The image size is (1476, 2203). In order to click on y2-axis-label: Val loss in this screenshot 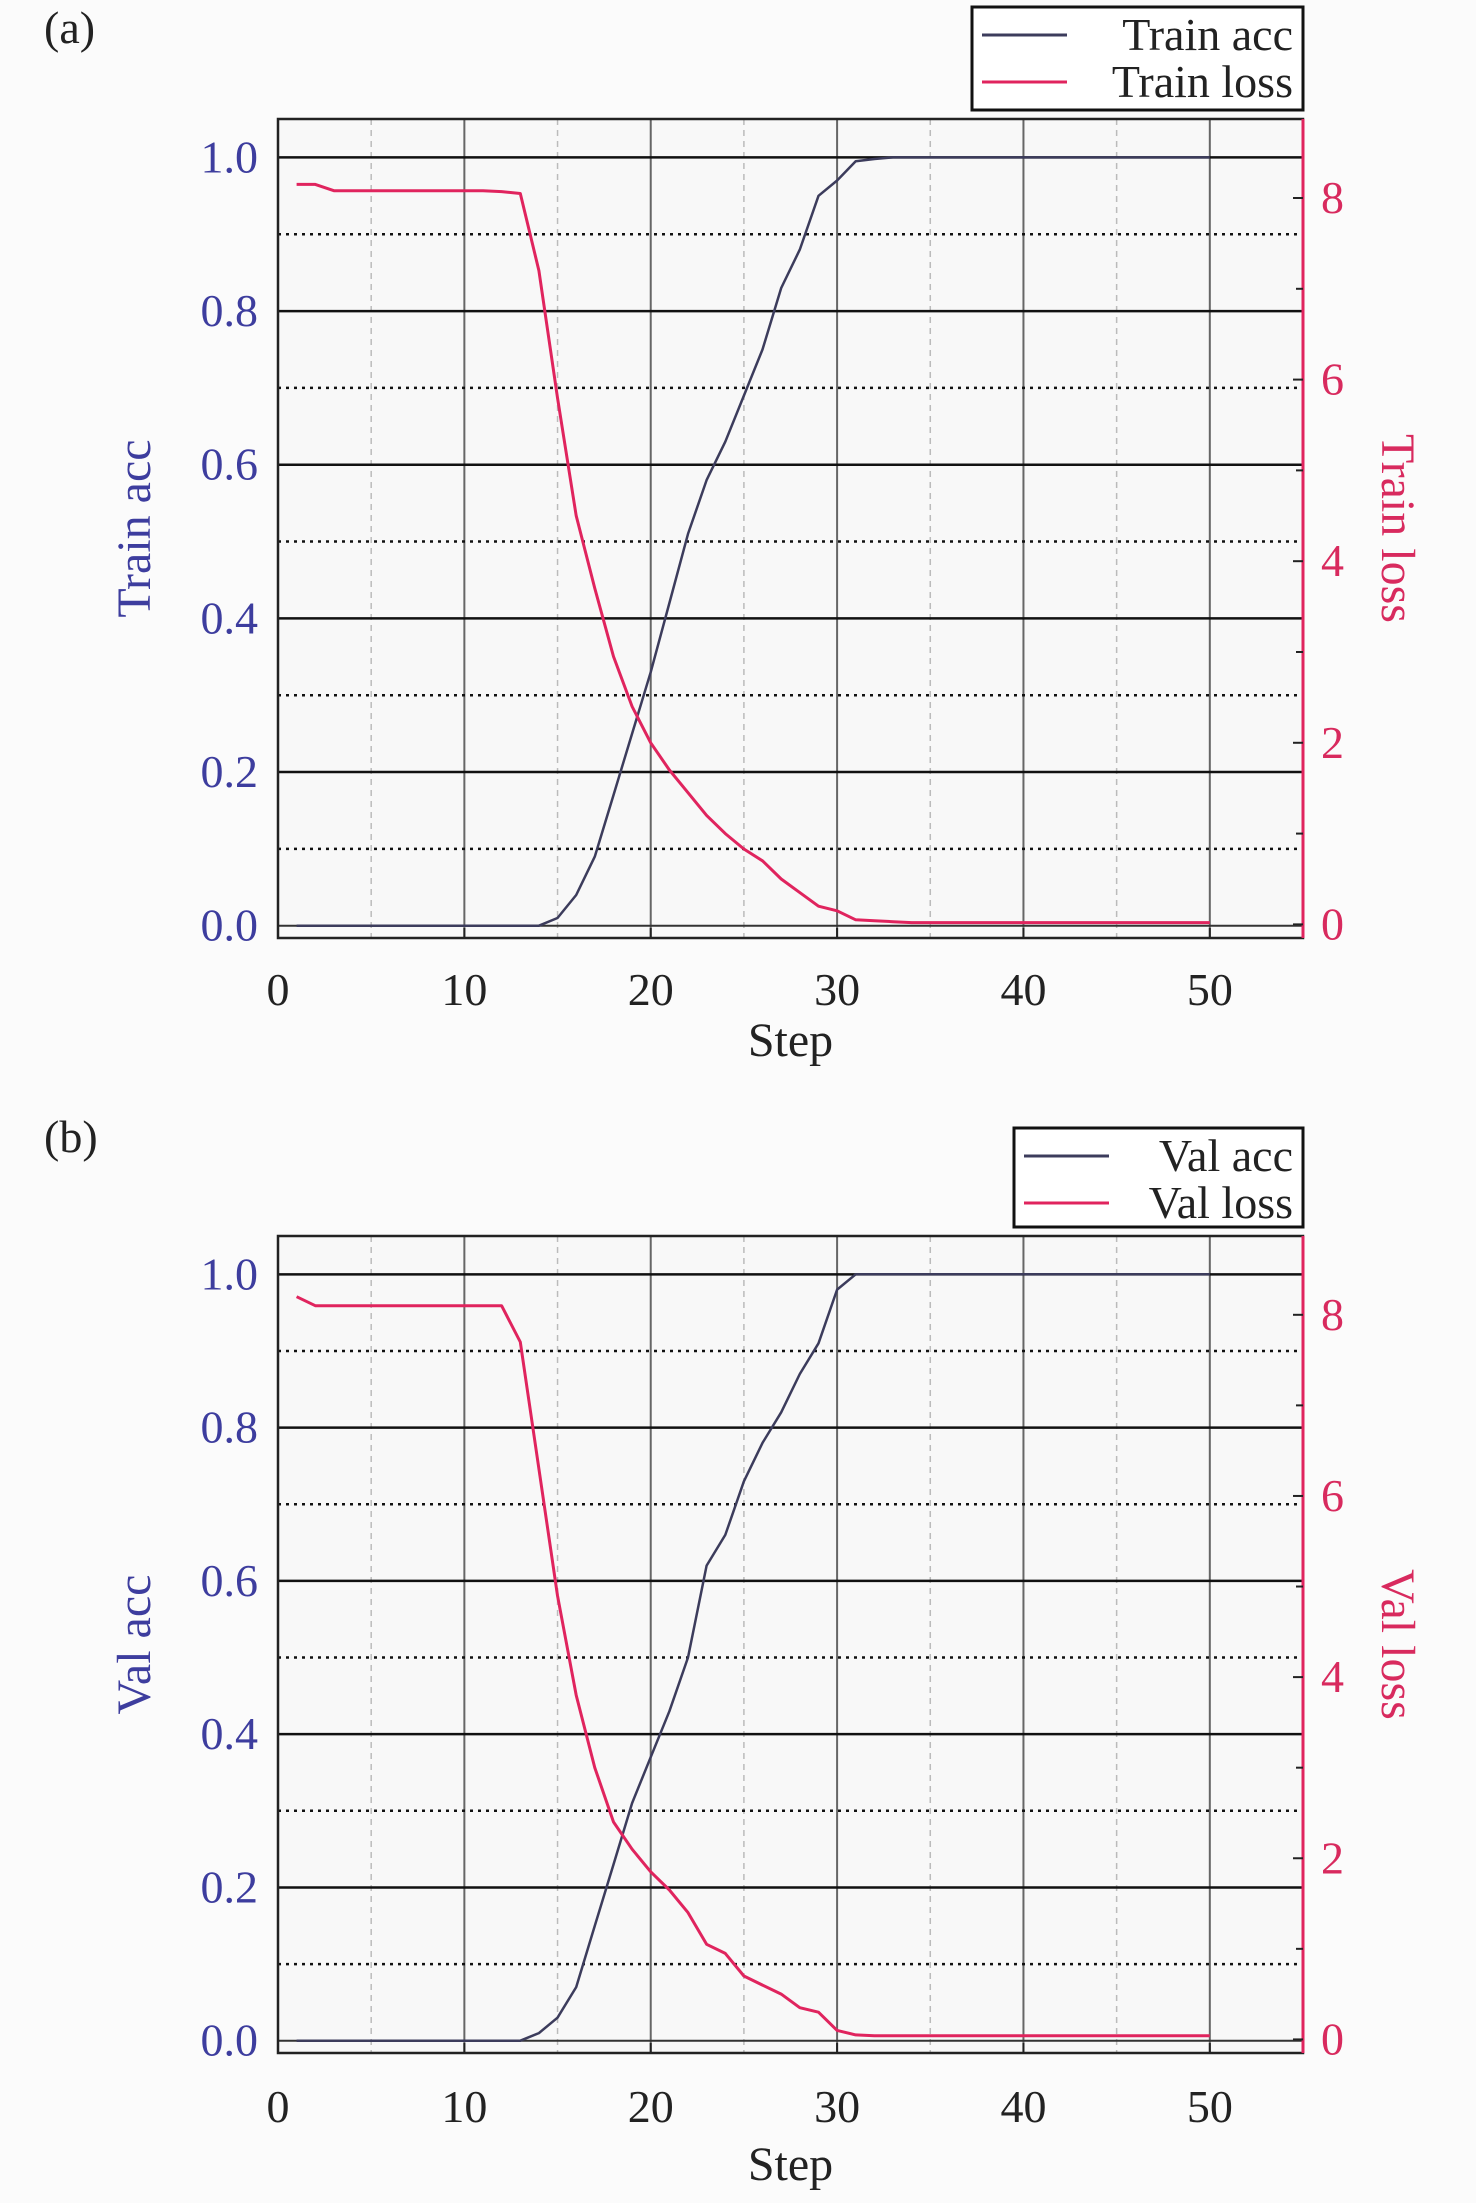, I will do `click(1397, 1644)`.